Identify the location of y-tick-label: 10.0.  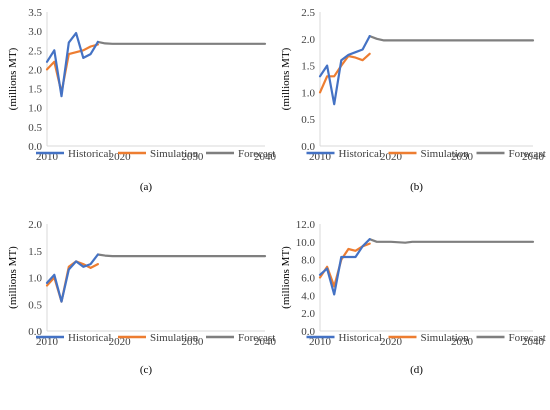
(306, 243).